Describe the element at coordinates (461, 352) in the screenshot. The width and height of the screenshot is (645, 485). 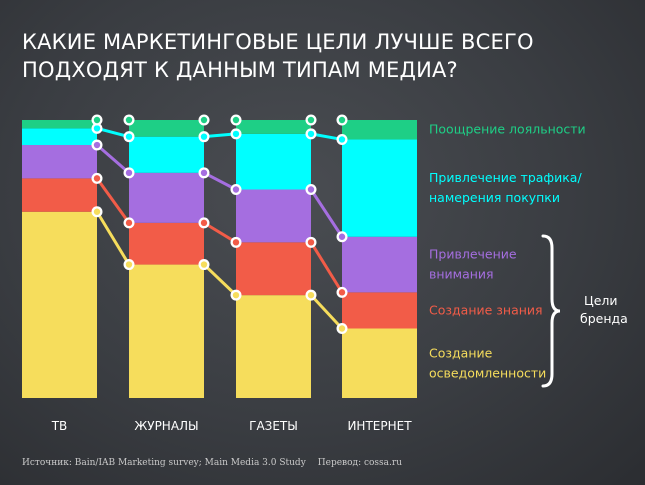
I see `series-label-line: Создание` at that location.